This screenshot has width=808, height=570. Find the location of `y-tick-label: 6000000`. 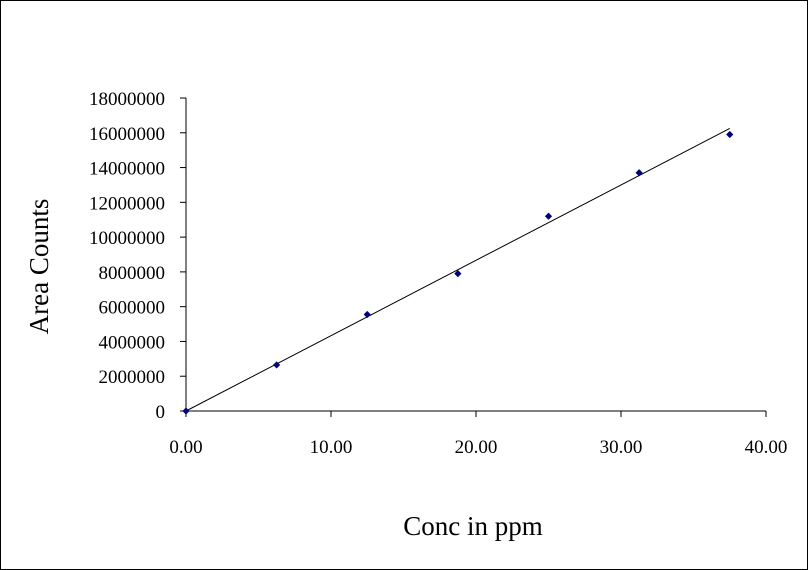

y-tick-label: 6000000 is located at coordinates (132, 308).